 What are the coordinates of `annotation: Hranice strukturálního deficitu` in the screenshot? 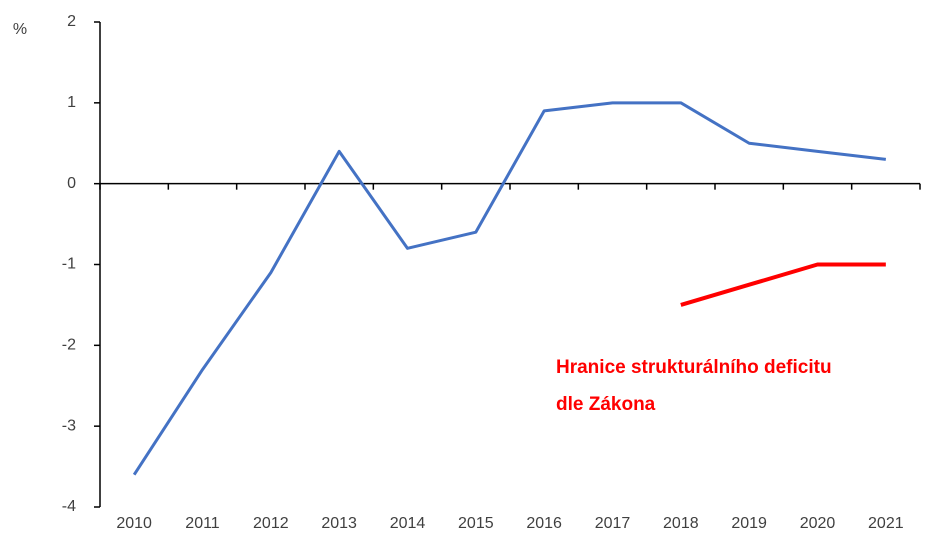 It's located at (694, 367).